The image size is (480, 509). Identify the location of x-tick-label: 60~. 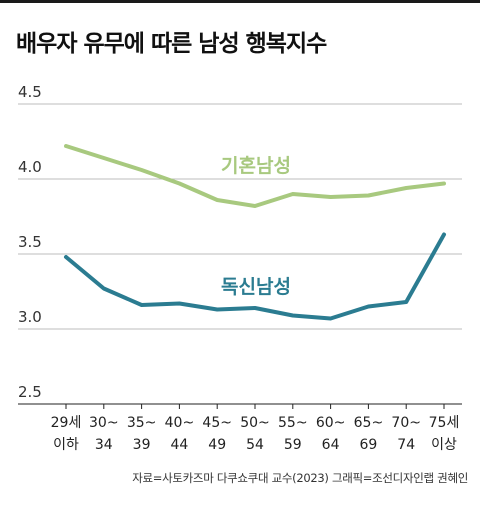
(331, 423).